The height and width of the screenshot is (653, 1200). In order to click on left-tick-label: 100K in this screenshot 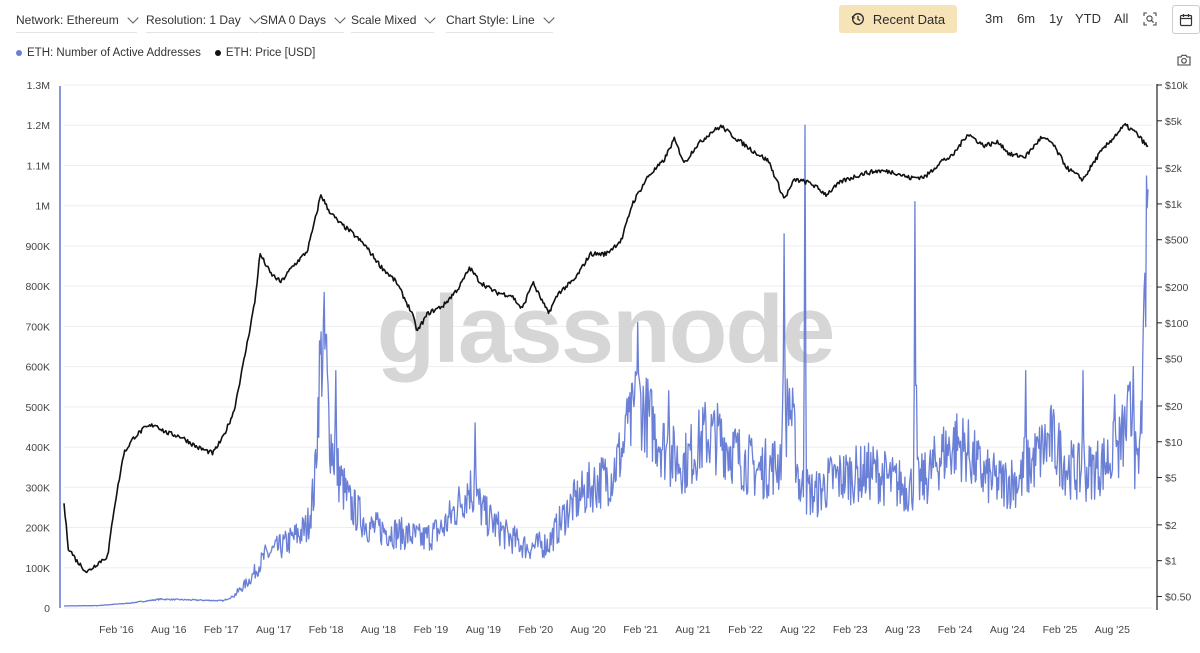, I will do `click(37, 569)`.